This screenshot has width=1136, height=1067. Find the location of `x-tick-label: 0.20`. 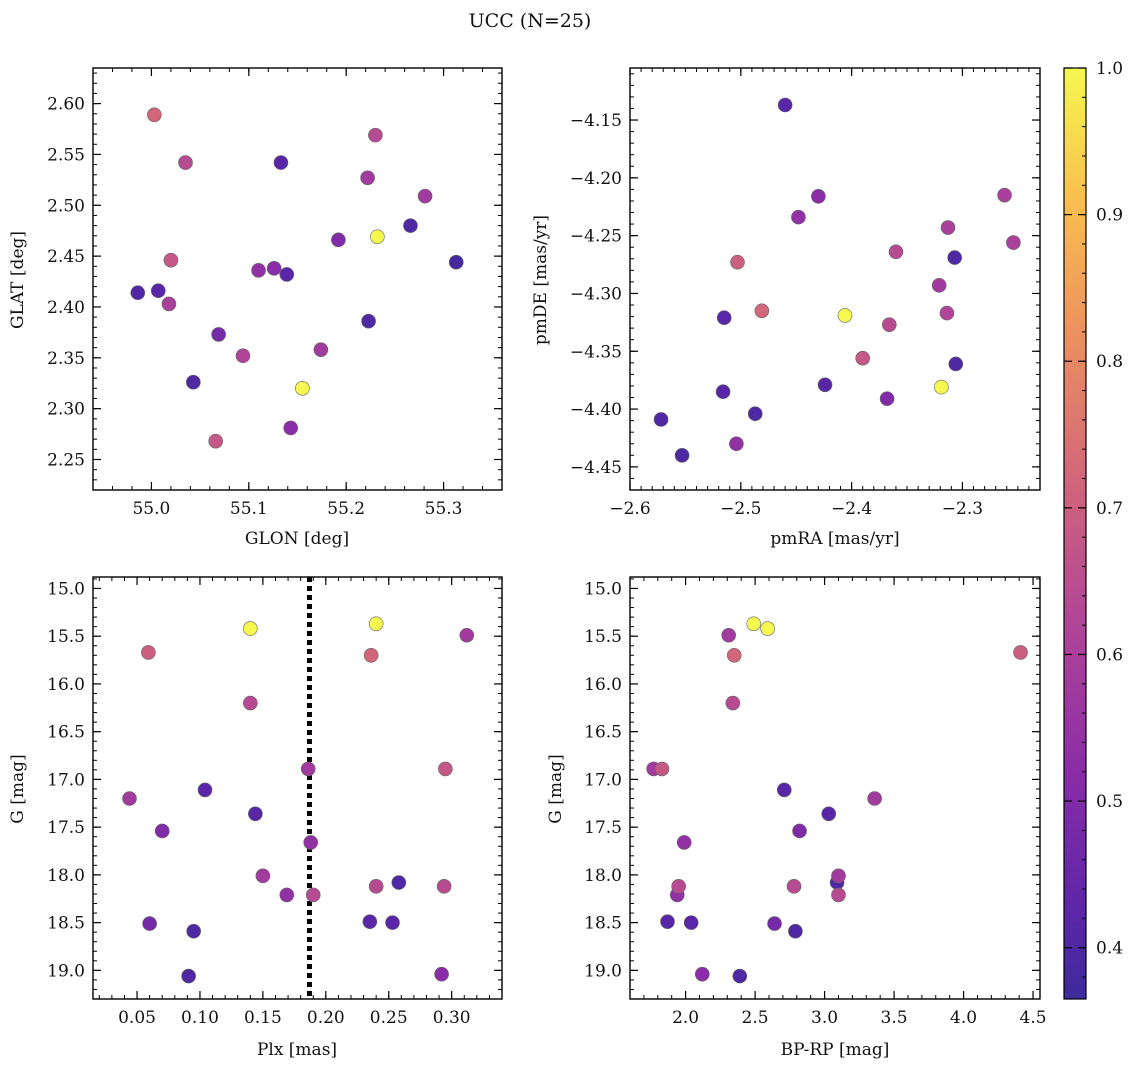

x-tick-label: 0.20 is located at coordinates (326, 1018).